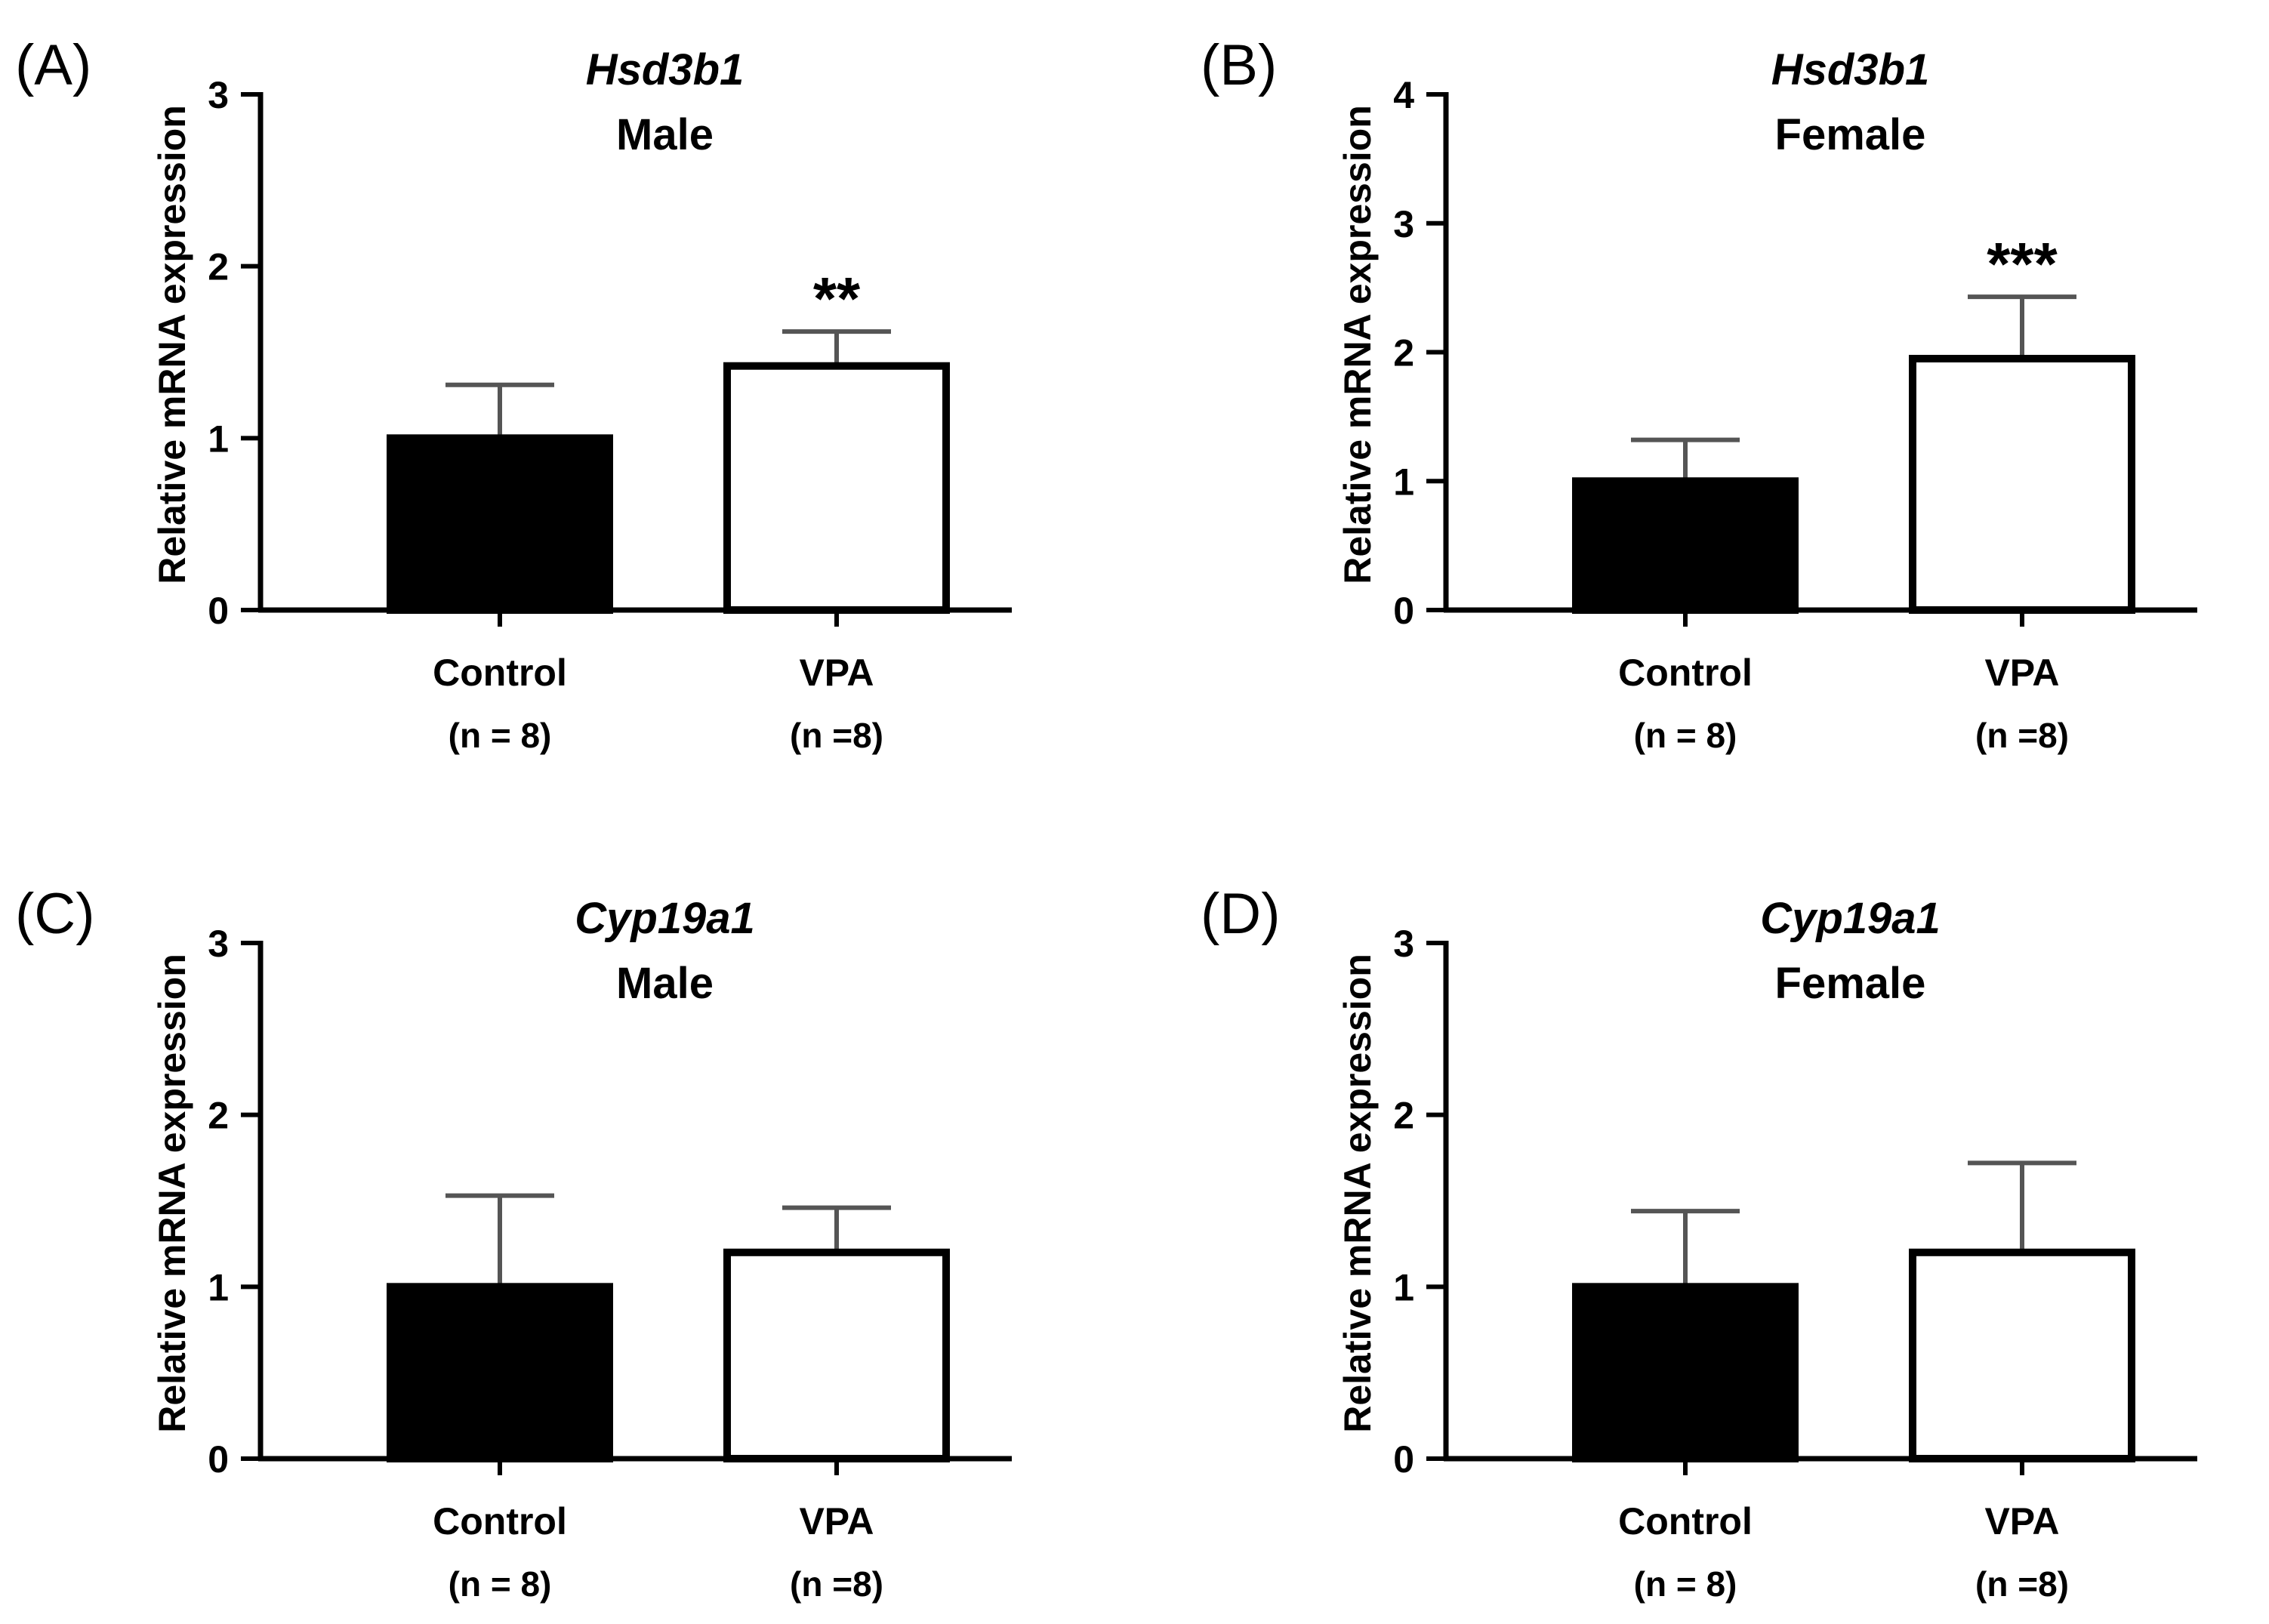  I want to click on significance-marker: **, so click(837, 298).